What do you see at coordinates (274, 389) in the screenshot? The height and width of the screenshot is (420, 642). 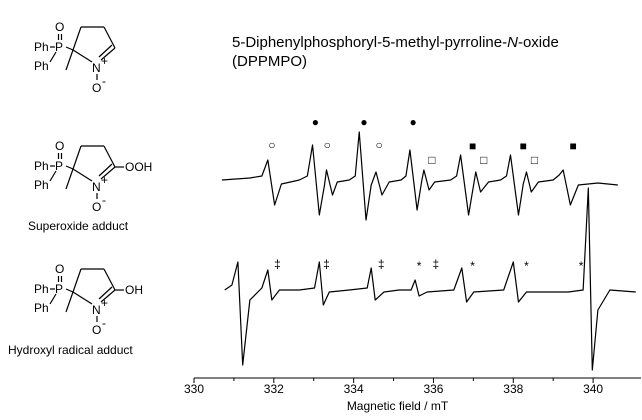 I see `x-tick-label: 332` at bounding box center [274, 389].